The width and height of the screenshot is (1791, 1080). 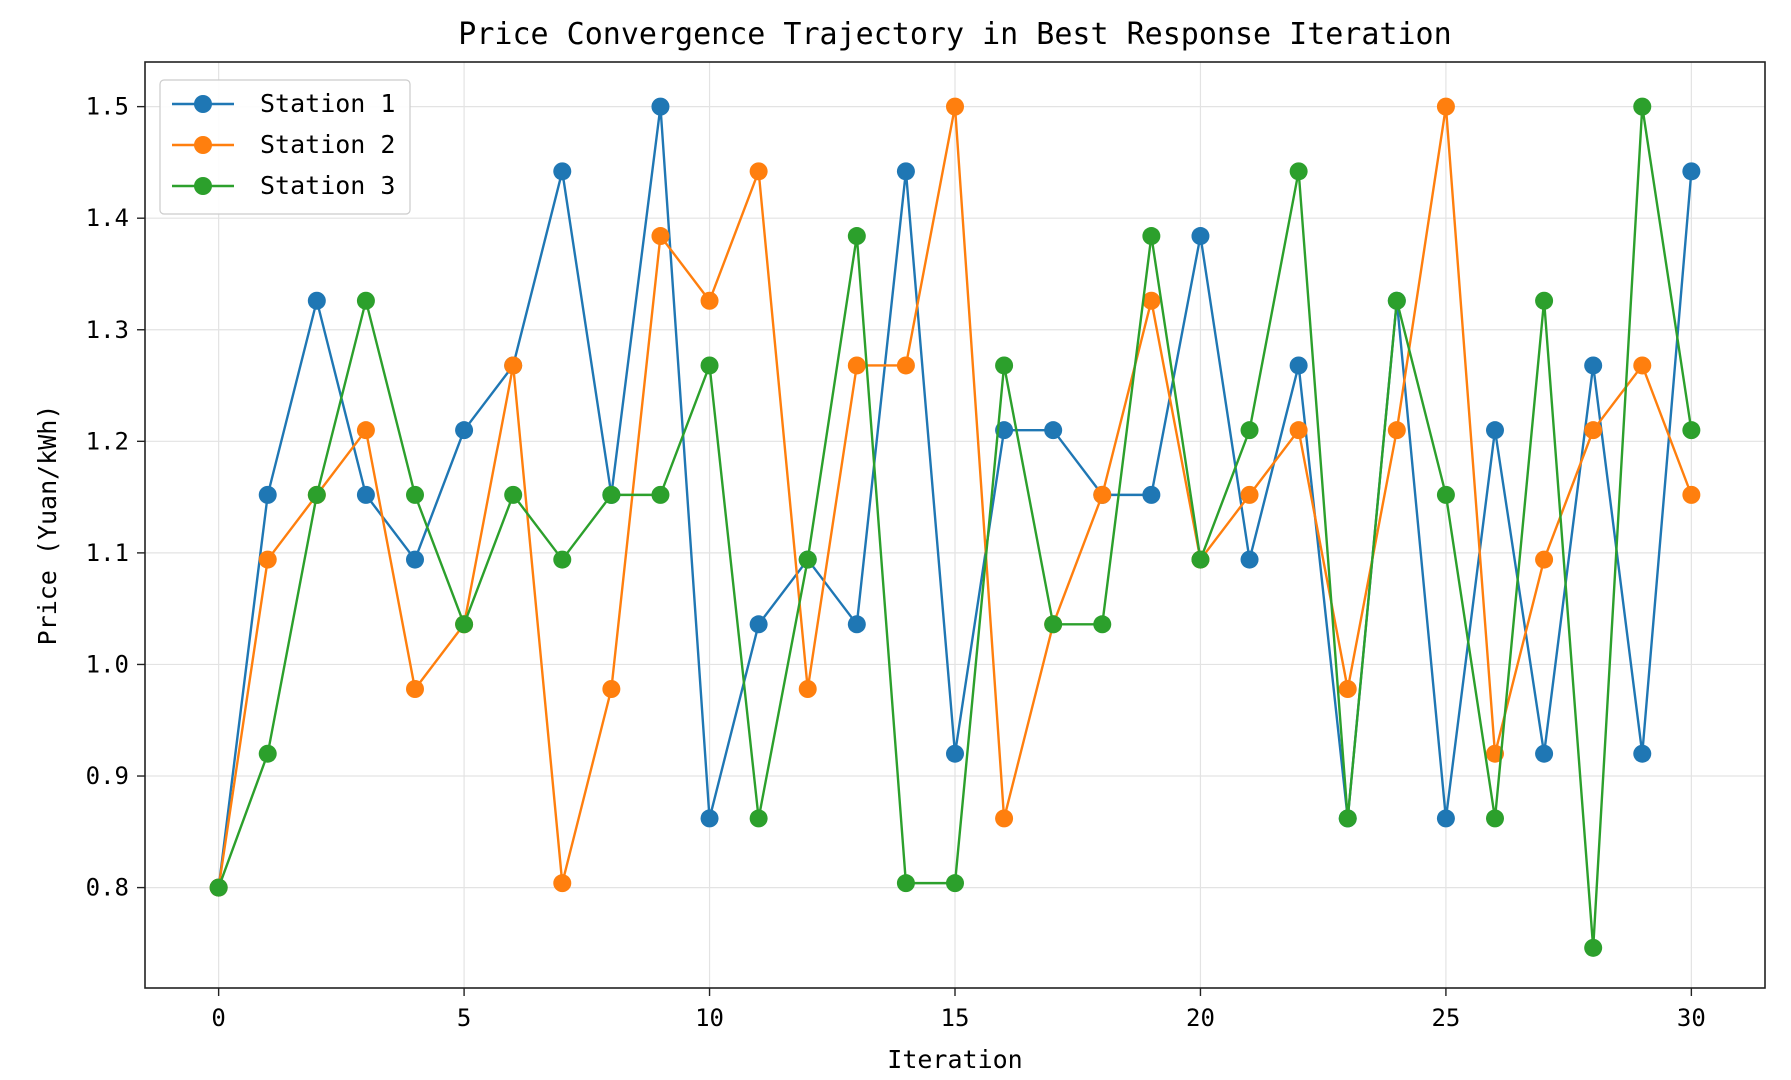 I want to click on legend-label: Station 2, so click(x=327, y=144).